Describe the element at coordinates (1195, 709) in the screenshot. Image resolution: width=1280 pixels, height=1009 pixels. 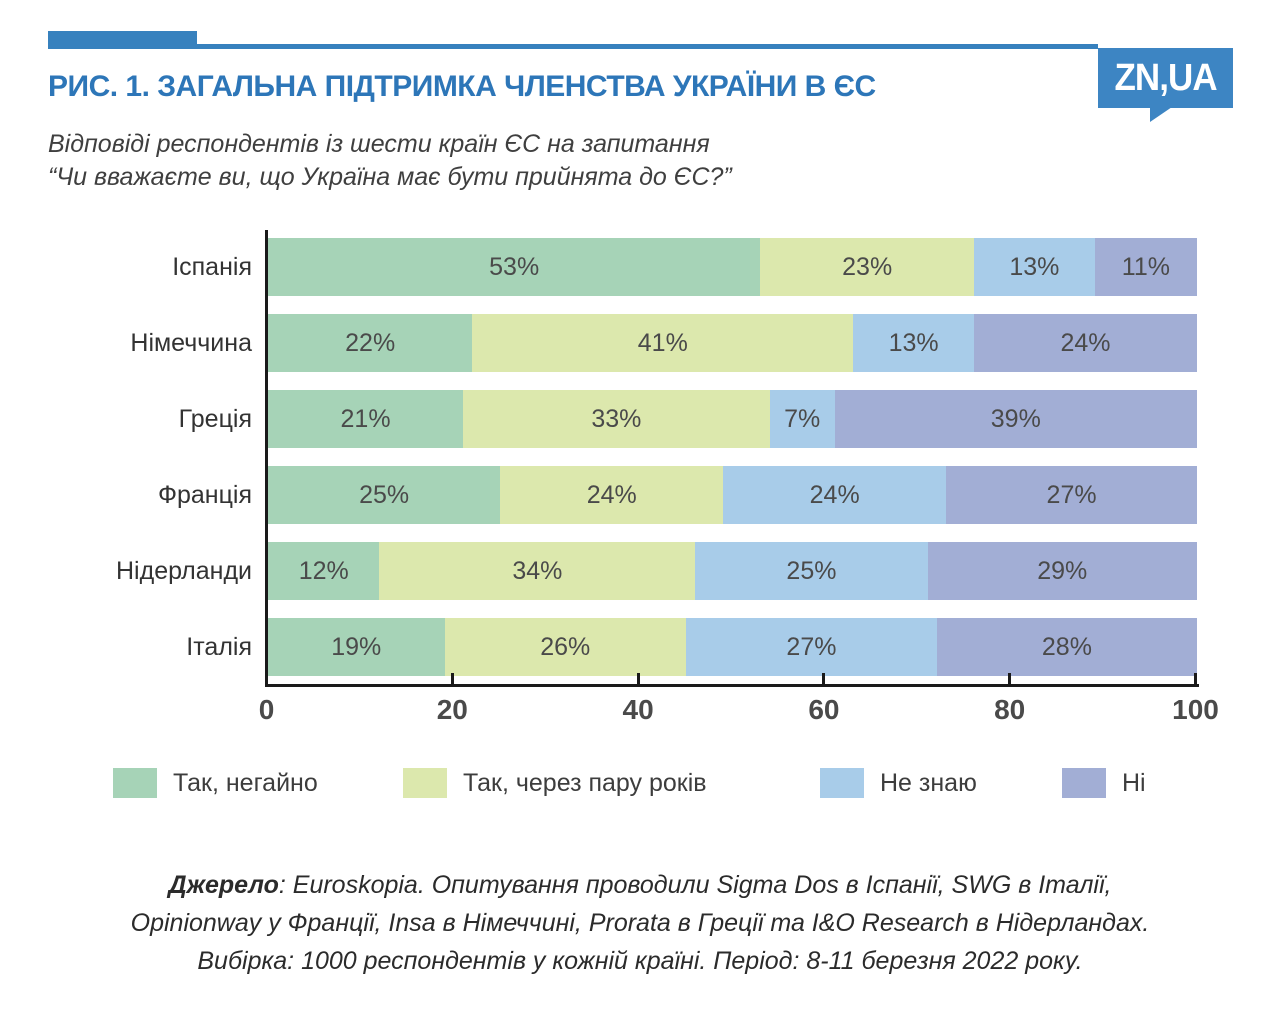
I see `x-tick-label: 100` at that location.